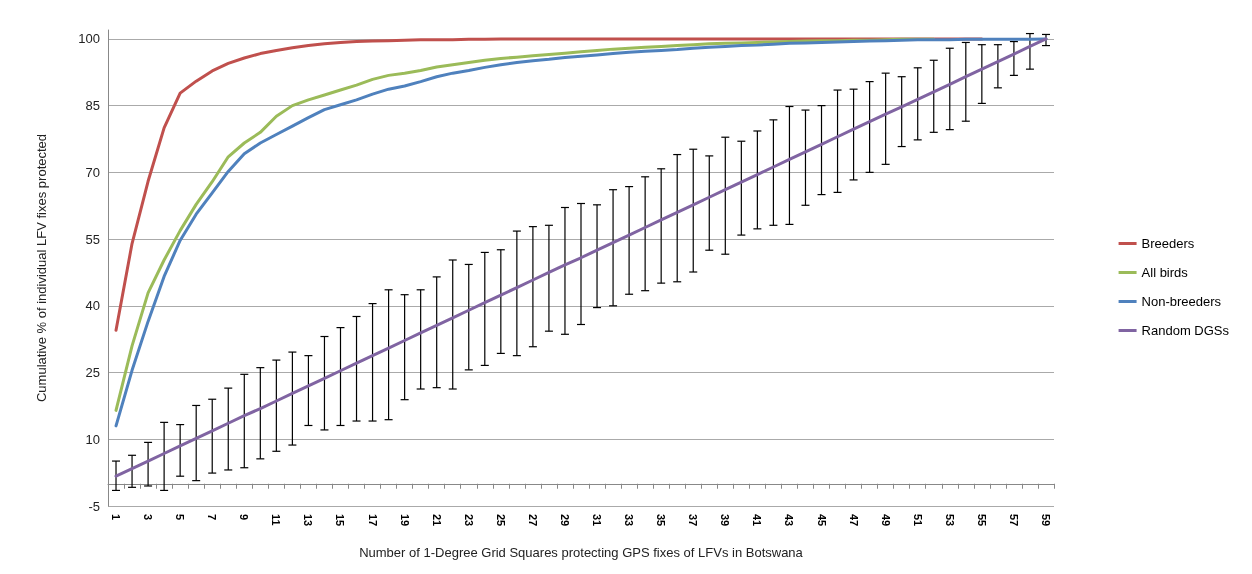 The height and width of the screenshot is (574, 1252). Describe the element at coordinates (92, 439) in the screenshot. I see `y-tick-label: 10` at that location.